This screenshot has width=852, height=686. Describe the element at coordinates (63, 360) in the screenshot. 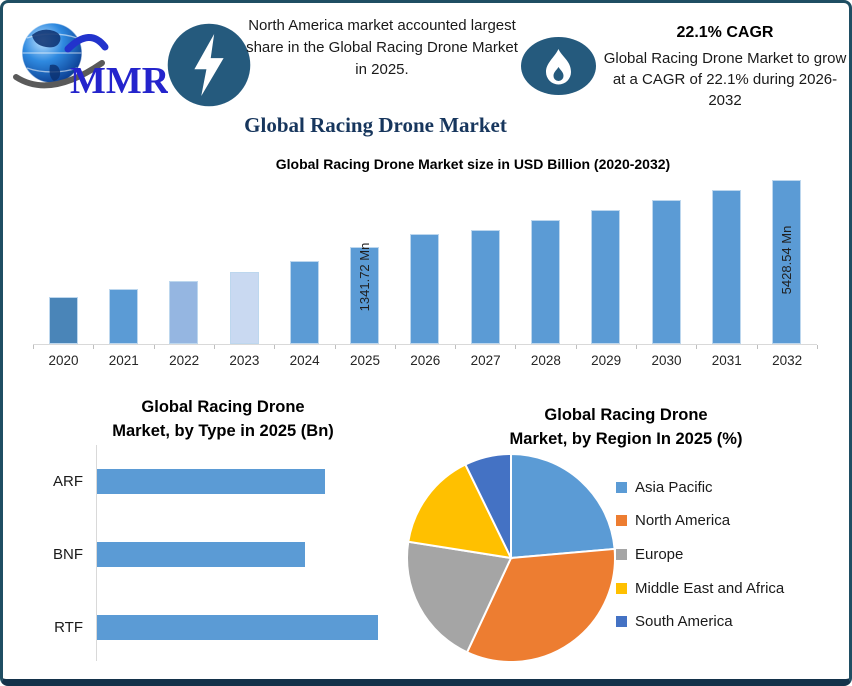

I see `x-tick-label: 2020` at that location.